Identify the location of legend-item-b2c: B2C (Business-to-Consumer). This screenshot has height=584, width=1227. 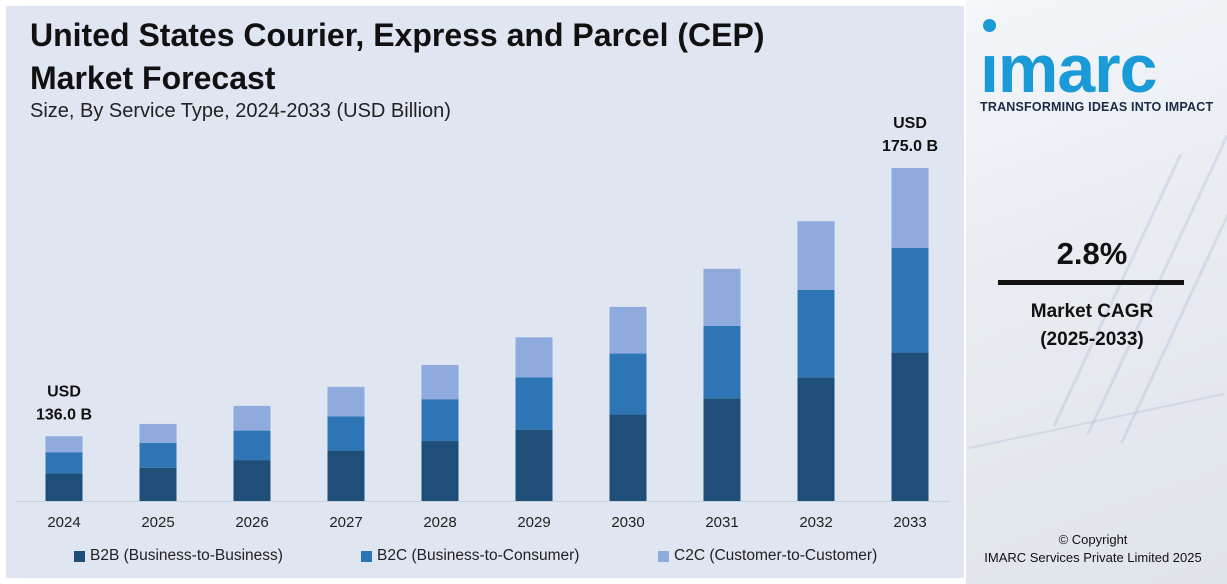
(509, 556).